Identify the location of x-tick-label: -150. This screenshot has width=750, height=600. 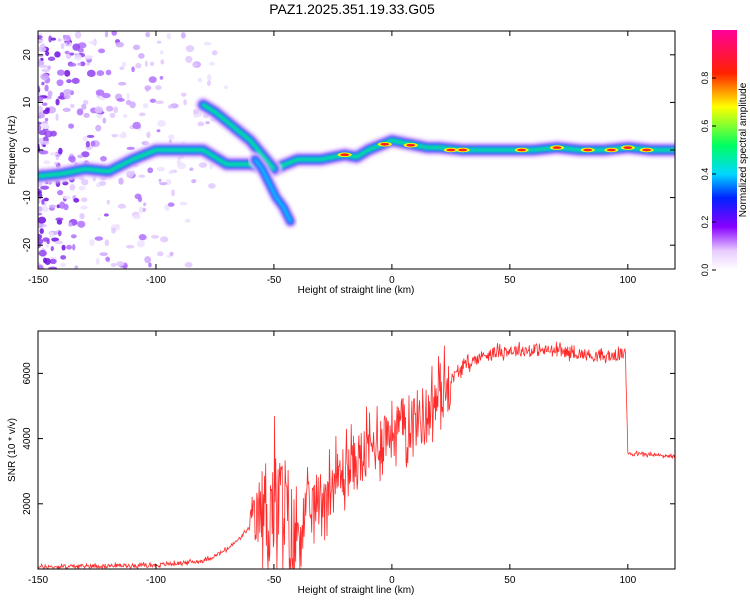
(38, 280).